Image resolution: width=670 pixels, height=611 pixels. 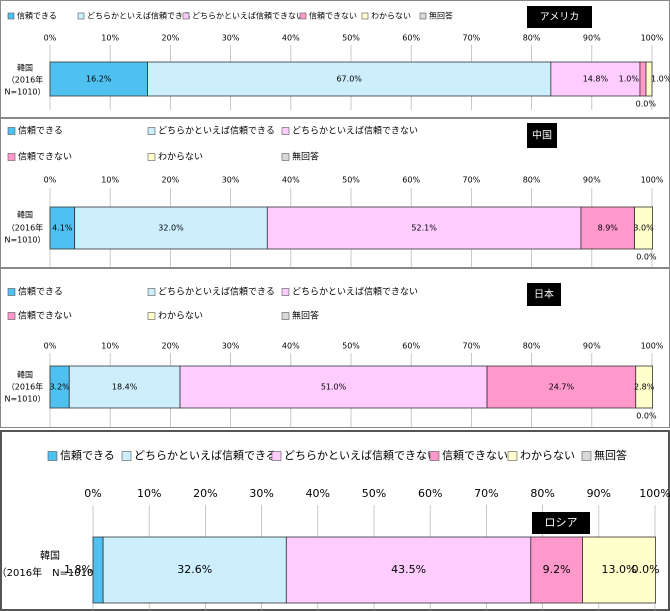 I want to click on chart-title: 日本, so click(x=544, y=294).